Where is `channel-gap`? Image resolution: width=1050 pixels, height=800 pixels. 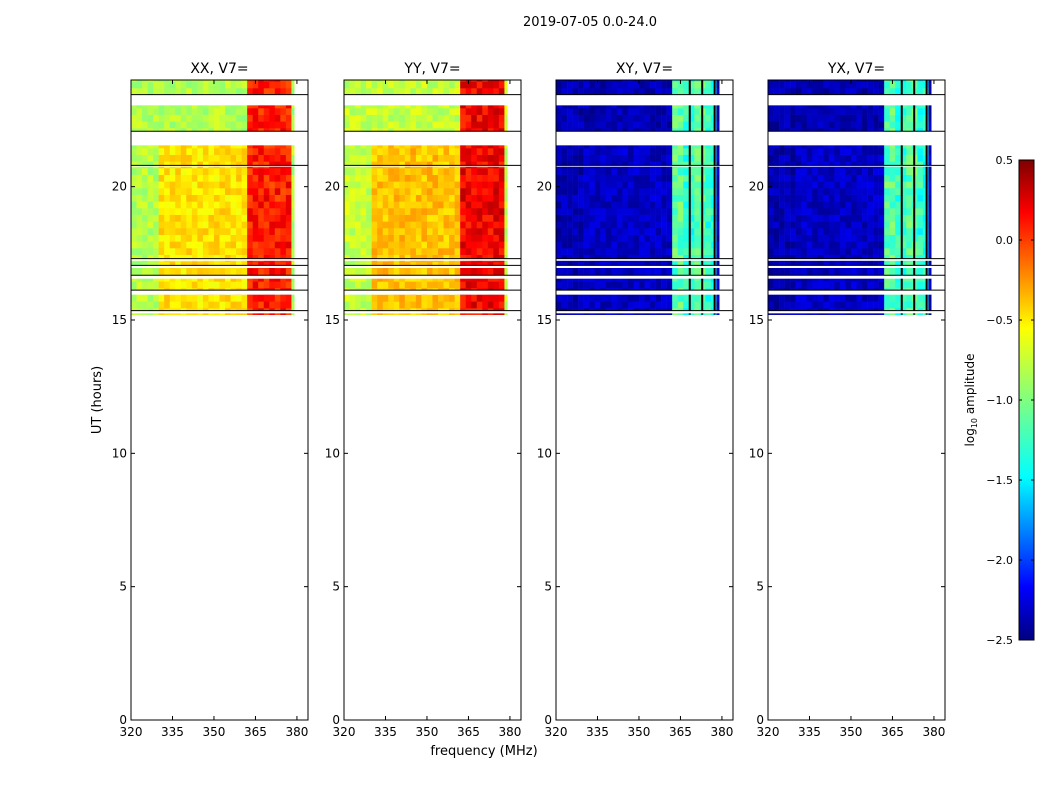
channel-gap is located at coordinates (689, 197).